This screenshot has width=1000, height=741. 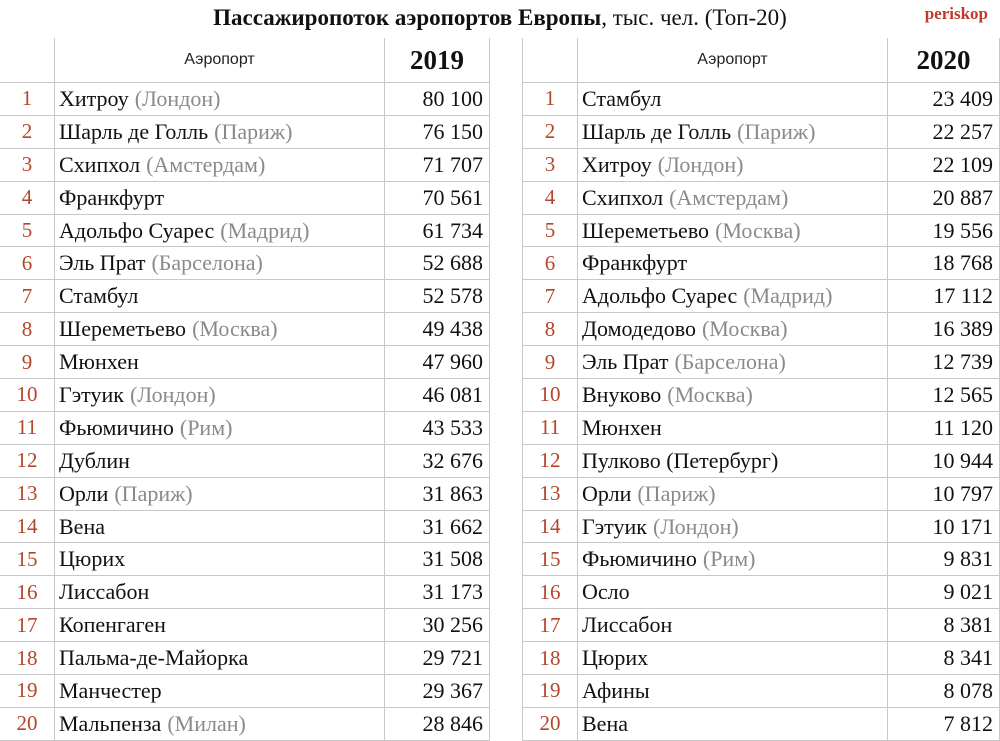 I want to click on passengers-2019: 29 367, so click(x=437, y=691).